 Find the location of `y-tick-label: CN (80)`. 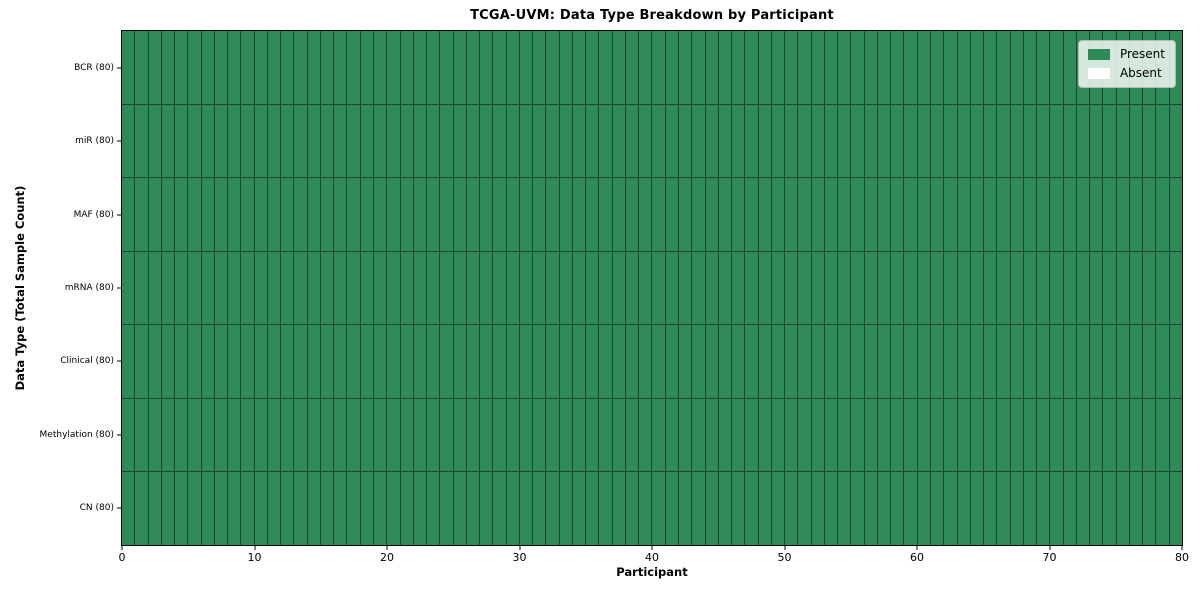

y-tick-label: CN (80) is located at coordinates (96, 508).